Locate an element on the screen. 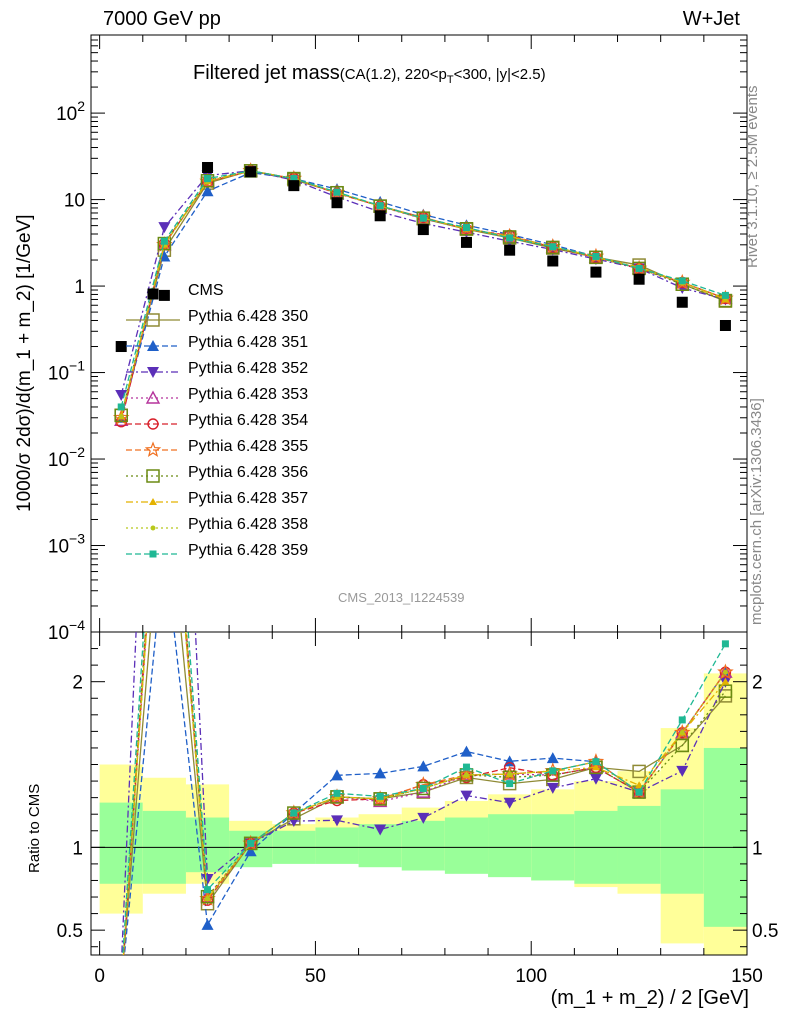  legend-label-353: Pythia 6.428 353 is located at coordinates (248, 394).